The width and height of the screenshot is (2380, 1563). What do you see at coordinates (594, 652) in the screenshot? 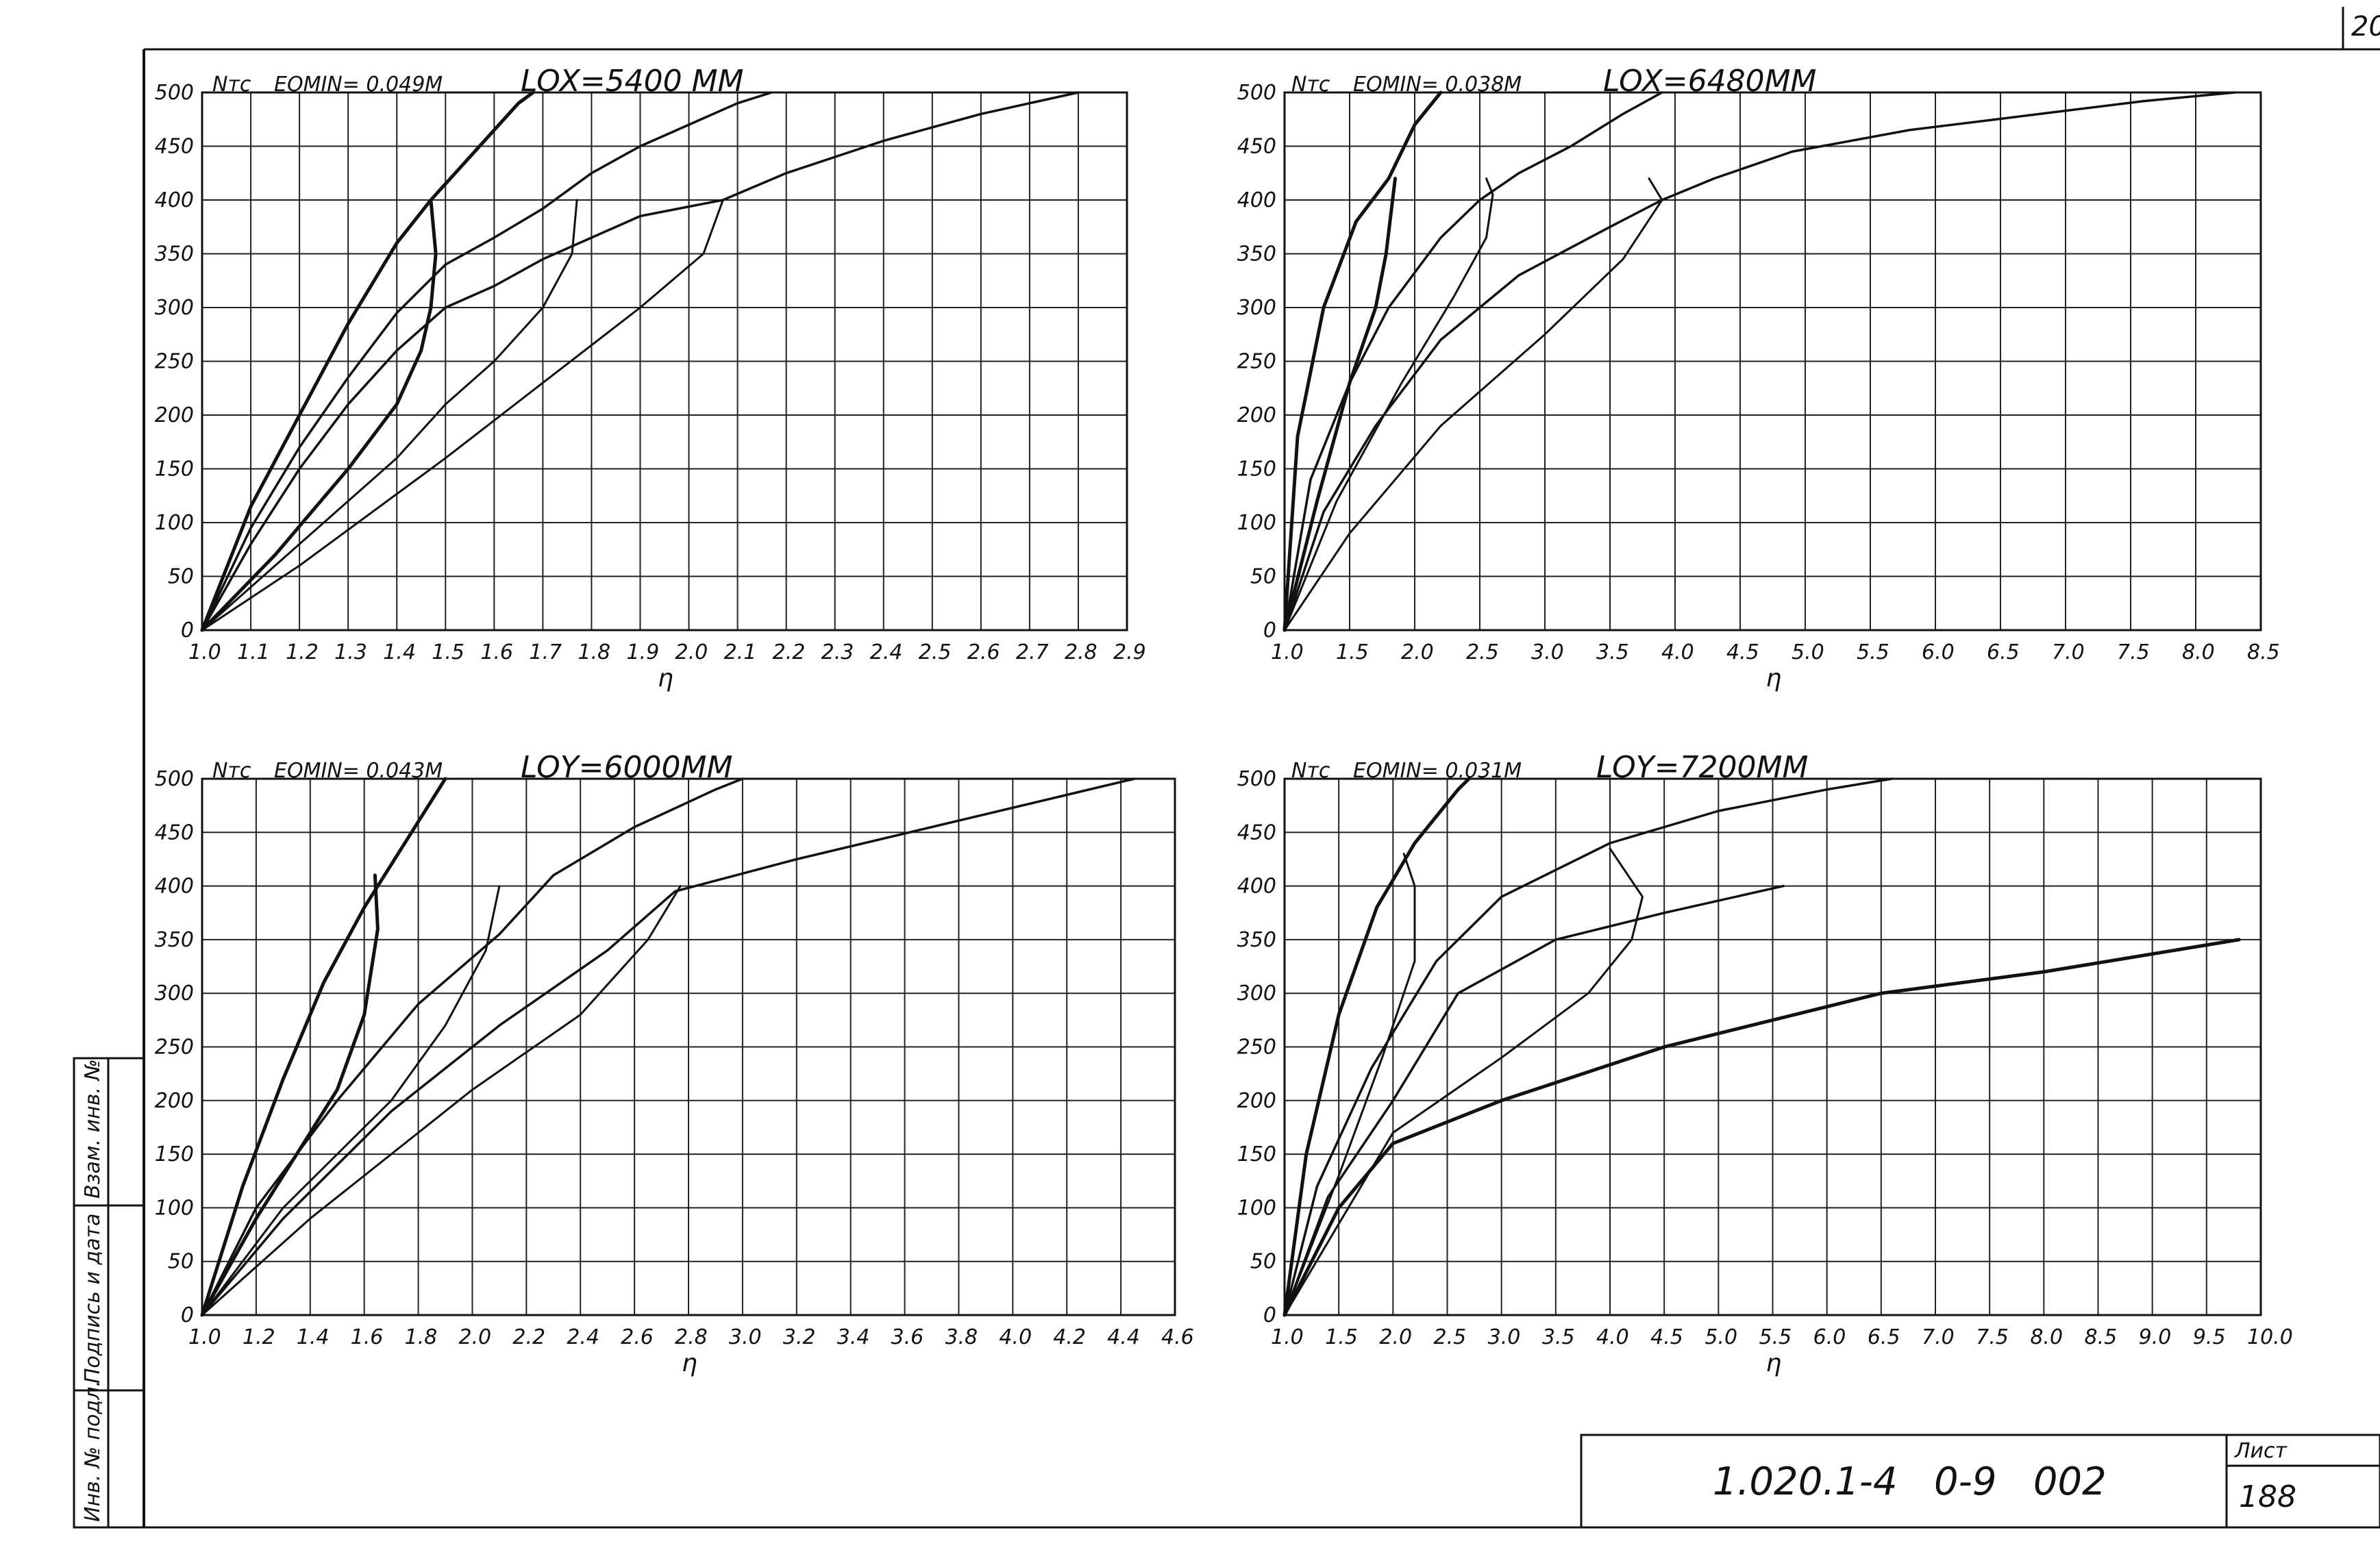
I see `x-tick-label: 1.8` at bounding box center [594, 652].